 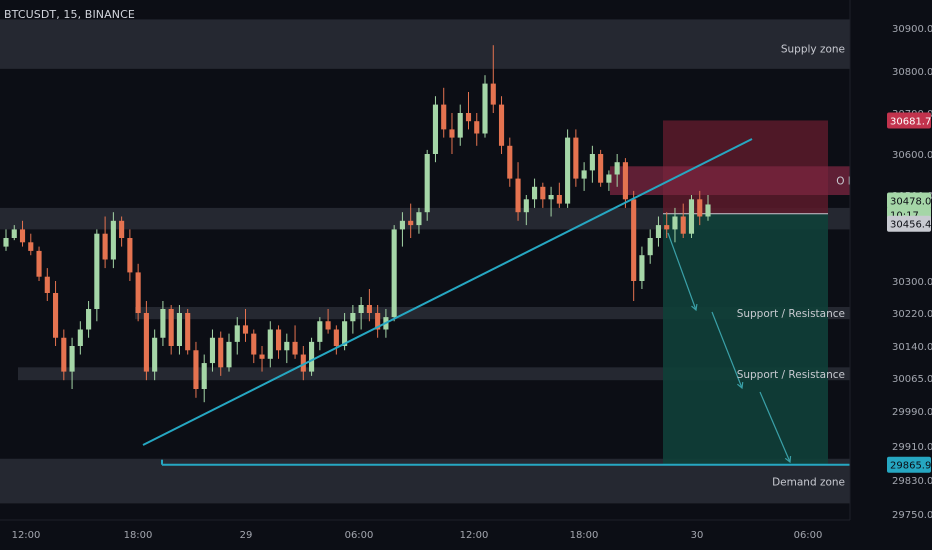 I want to click on price-tick-12: 29750.00, so click(x=912, y=515).